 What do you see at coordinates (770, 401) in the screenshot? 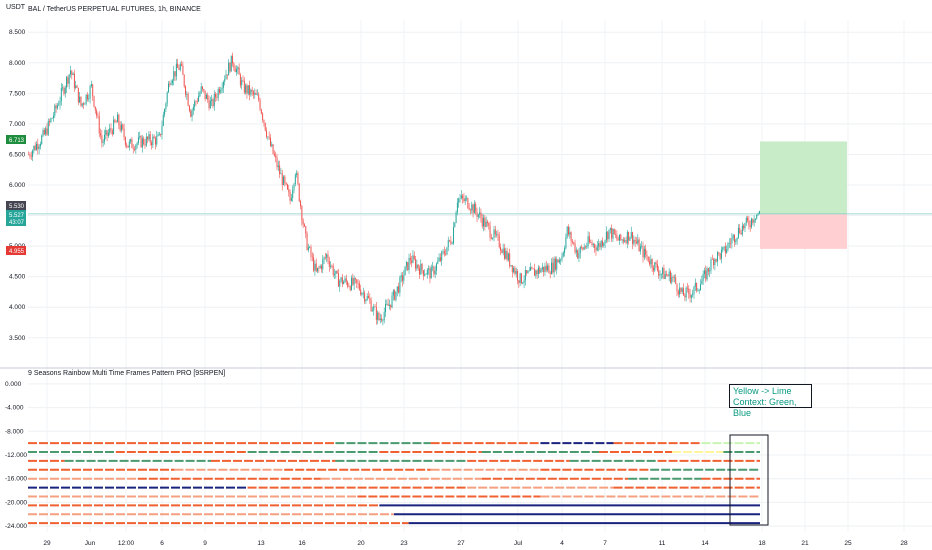
I see `annotation-box: Yellow -> Lime Context: Green, Blue` at bounding box center [770, 401].